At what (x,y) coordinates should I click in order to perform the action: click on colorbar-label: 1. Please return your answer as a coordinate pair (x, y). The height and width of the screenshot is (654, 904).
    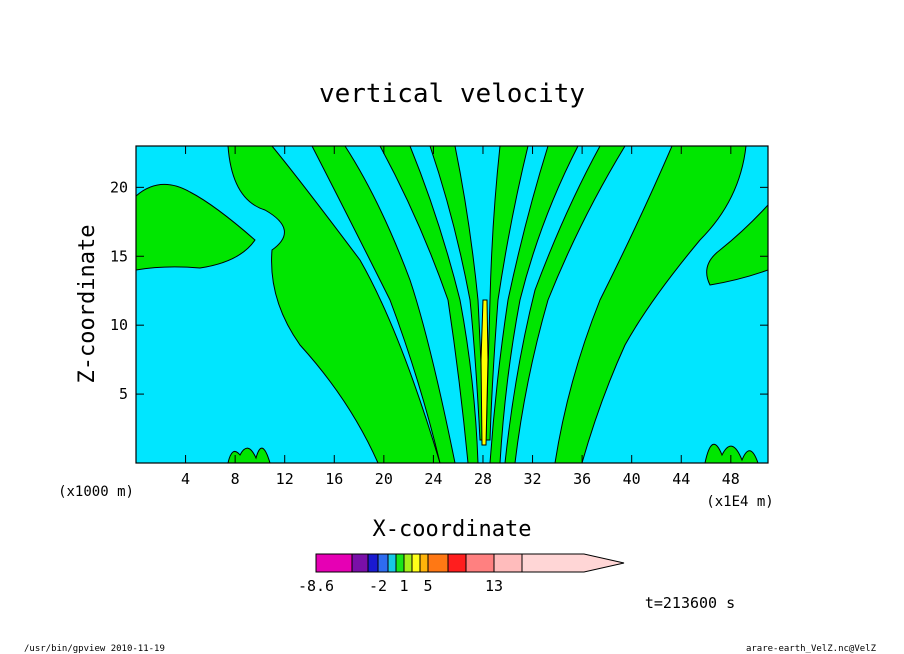
    Looking at the image, I should click on (403, 586).